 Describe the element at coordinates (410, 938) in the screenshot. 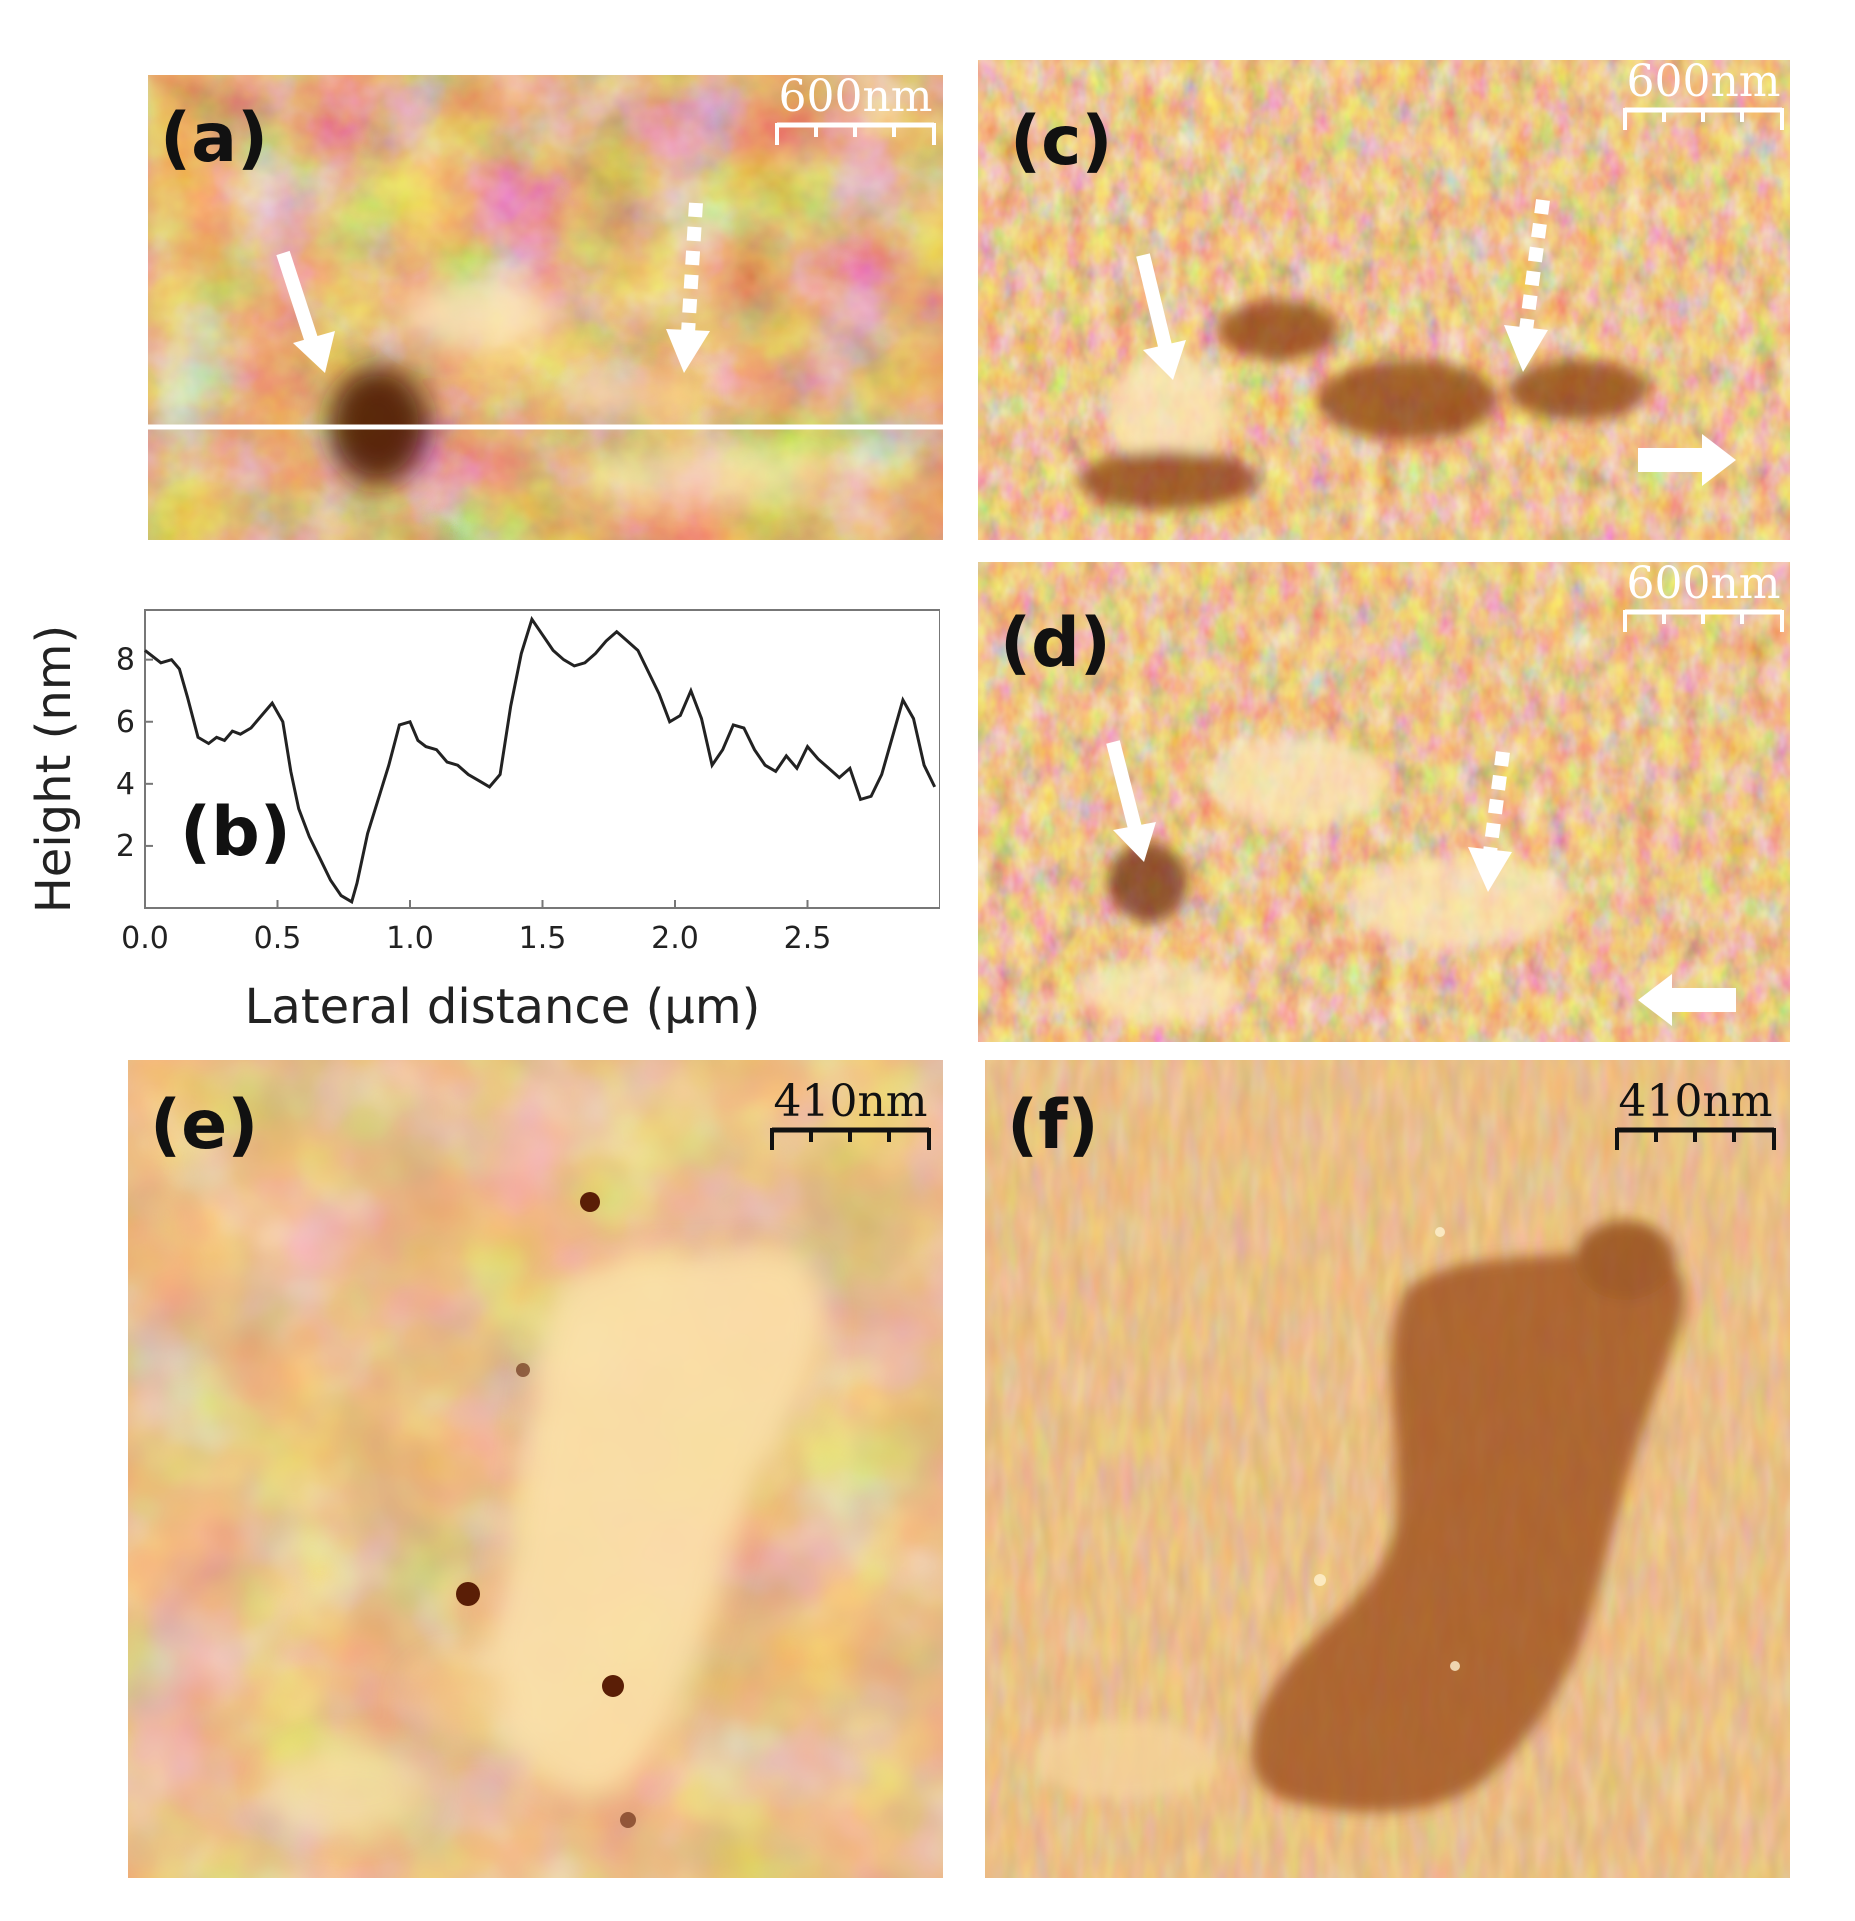

I see `x-tick-label: 1.0` at that location.